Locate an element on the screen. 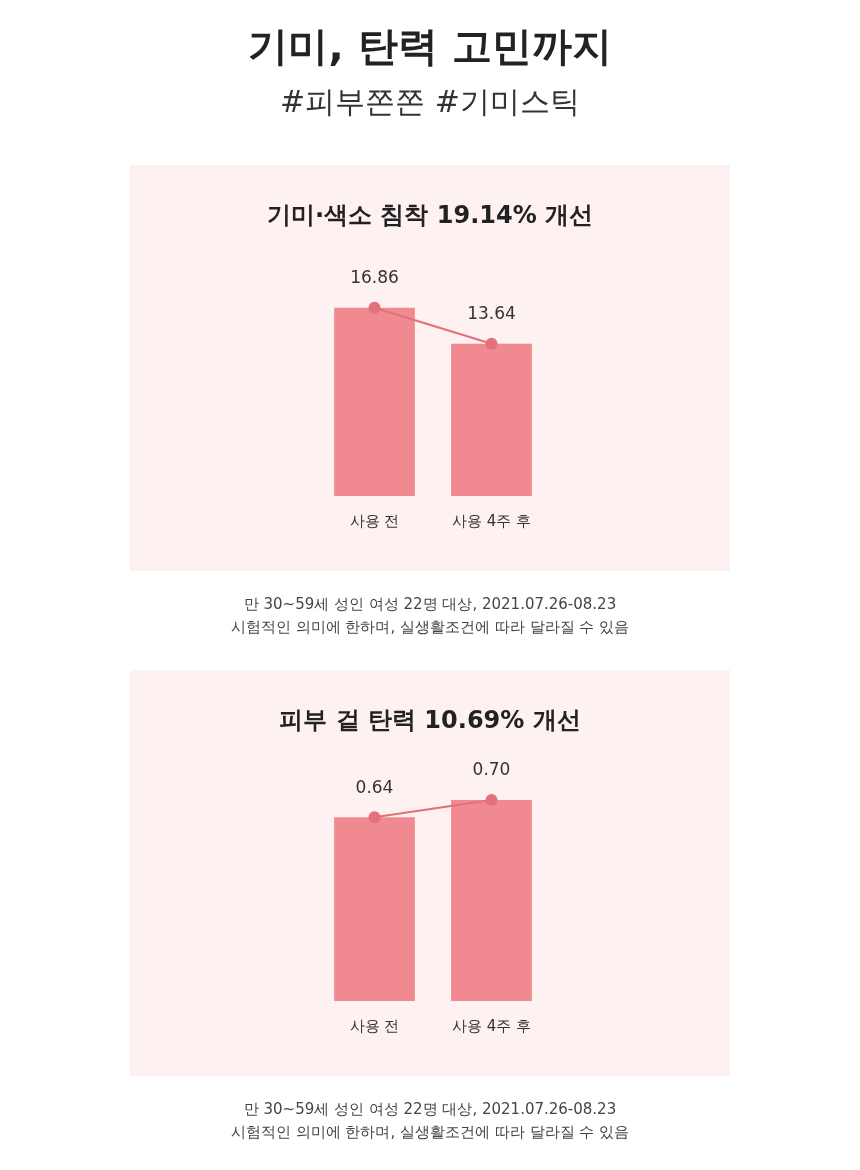 The width and height of the screenshot is (860, 1170). chart-title: 기미·색소 침착 19.14% 개선 is located at coordinates (430, 215).